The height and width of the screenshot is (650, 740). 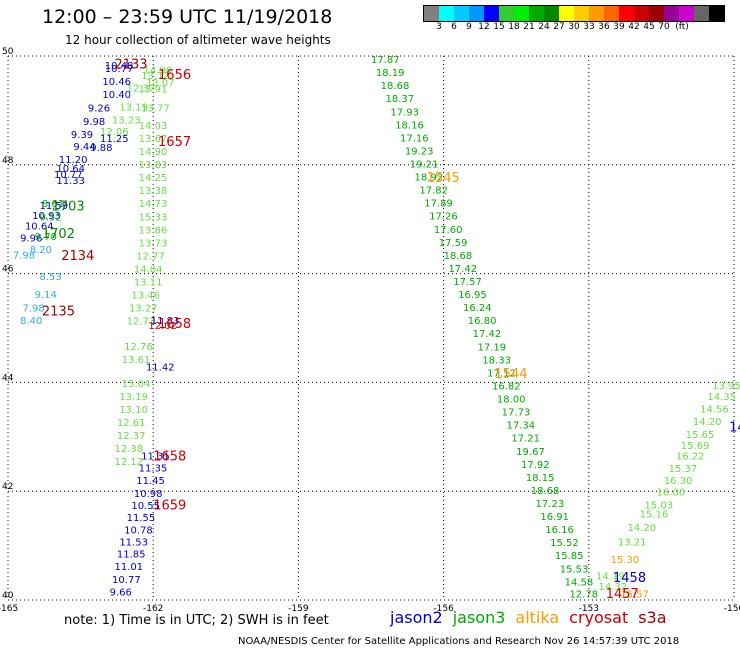 What do you see at coordinates (141, 322) in the screenshot?
I see `swh-value-label: 12.73` at bounding box center [141, 322].